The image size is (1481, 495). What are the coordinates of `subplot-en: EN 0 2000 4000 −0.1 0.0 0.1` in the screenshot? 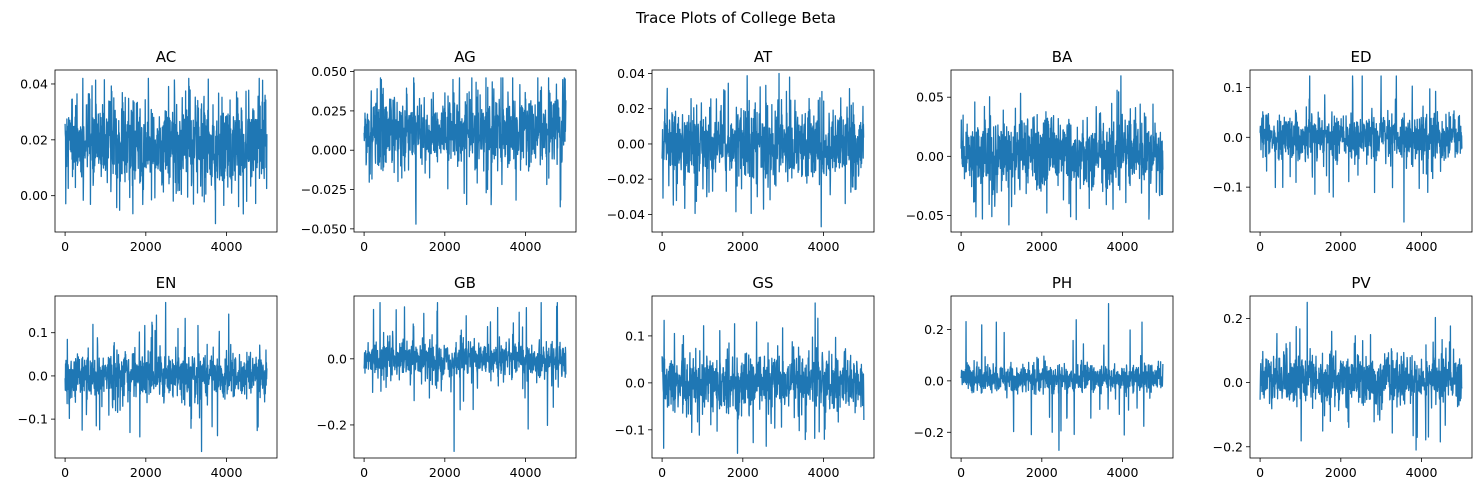 It's located at (148, 377).